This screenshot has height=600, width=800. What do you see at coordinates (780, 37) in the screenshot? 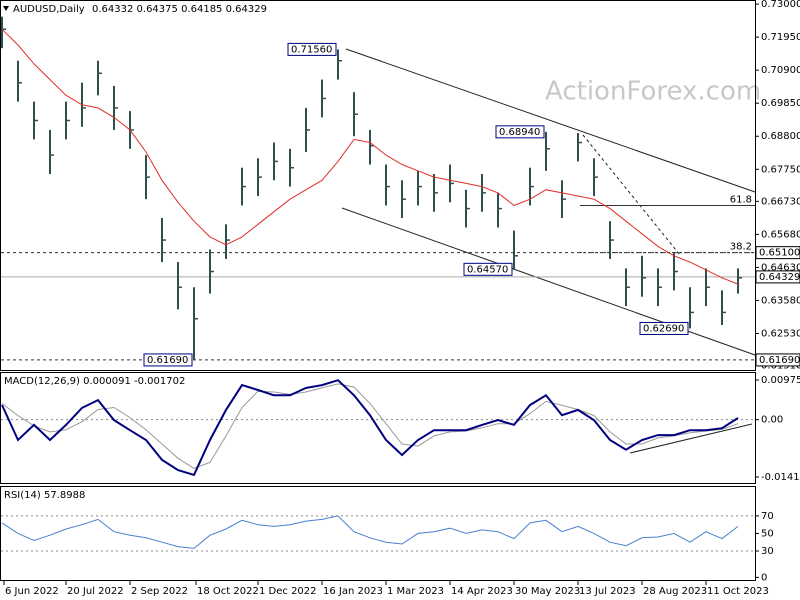
I see `y-tick-label: 0.71950` at bounding box center [780, 37].